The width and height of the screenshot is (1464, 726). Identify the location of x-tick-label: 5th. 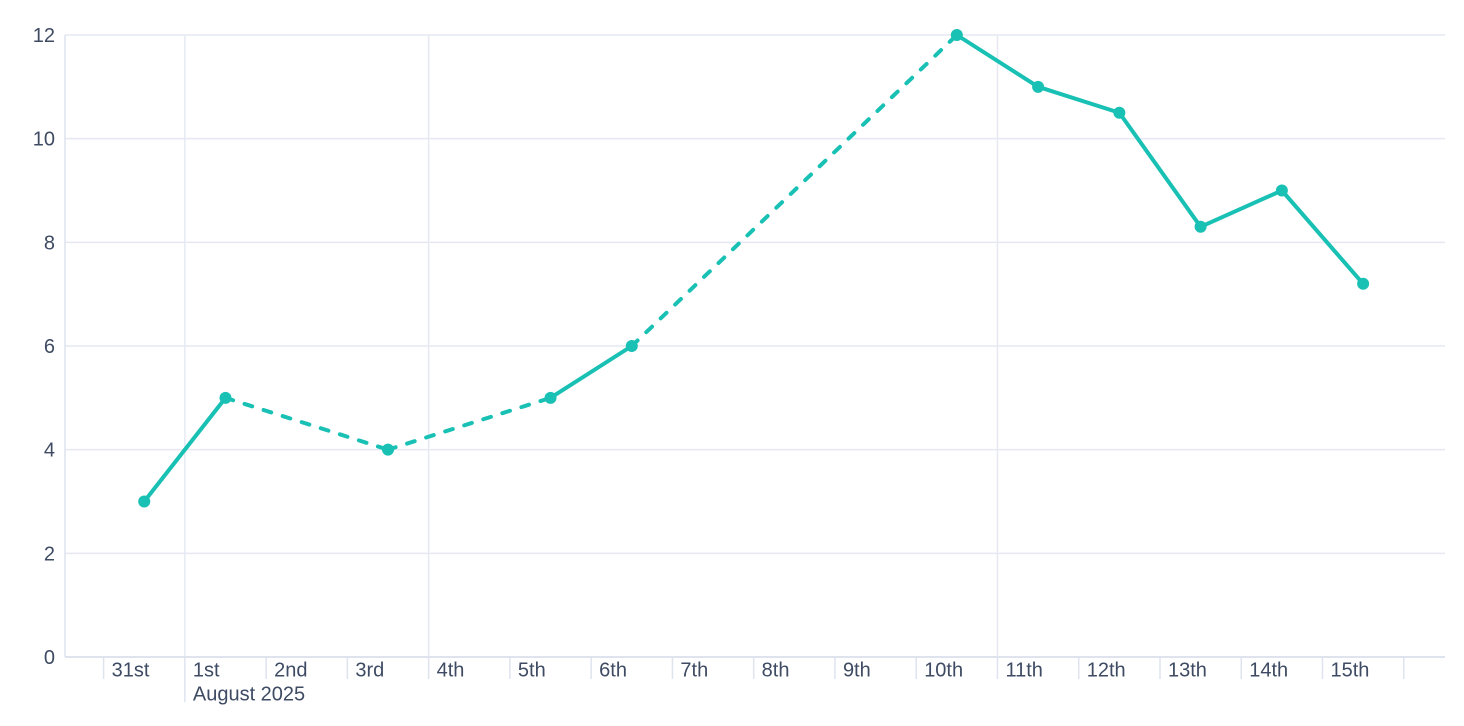
(532, 671).